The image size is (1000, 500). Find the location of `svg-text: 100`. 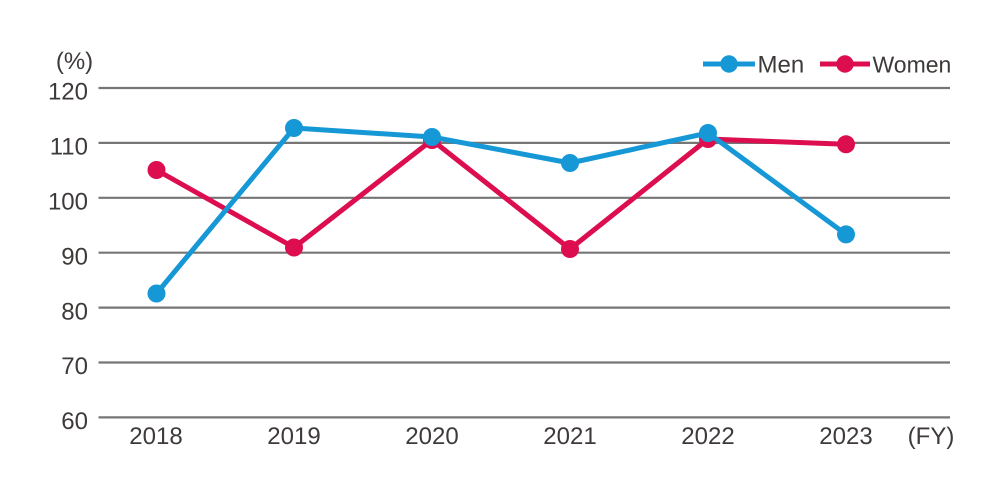

svg-text: 100 is located at coordinates (68, 202).